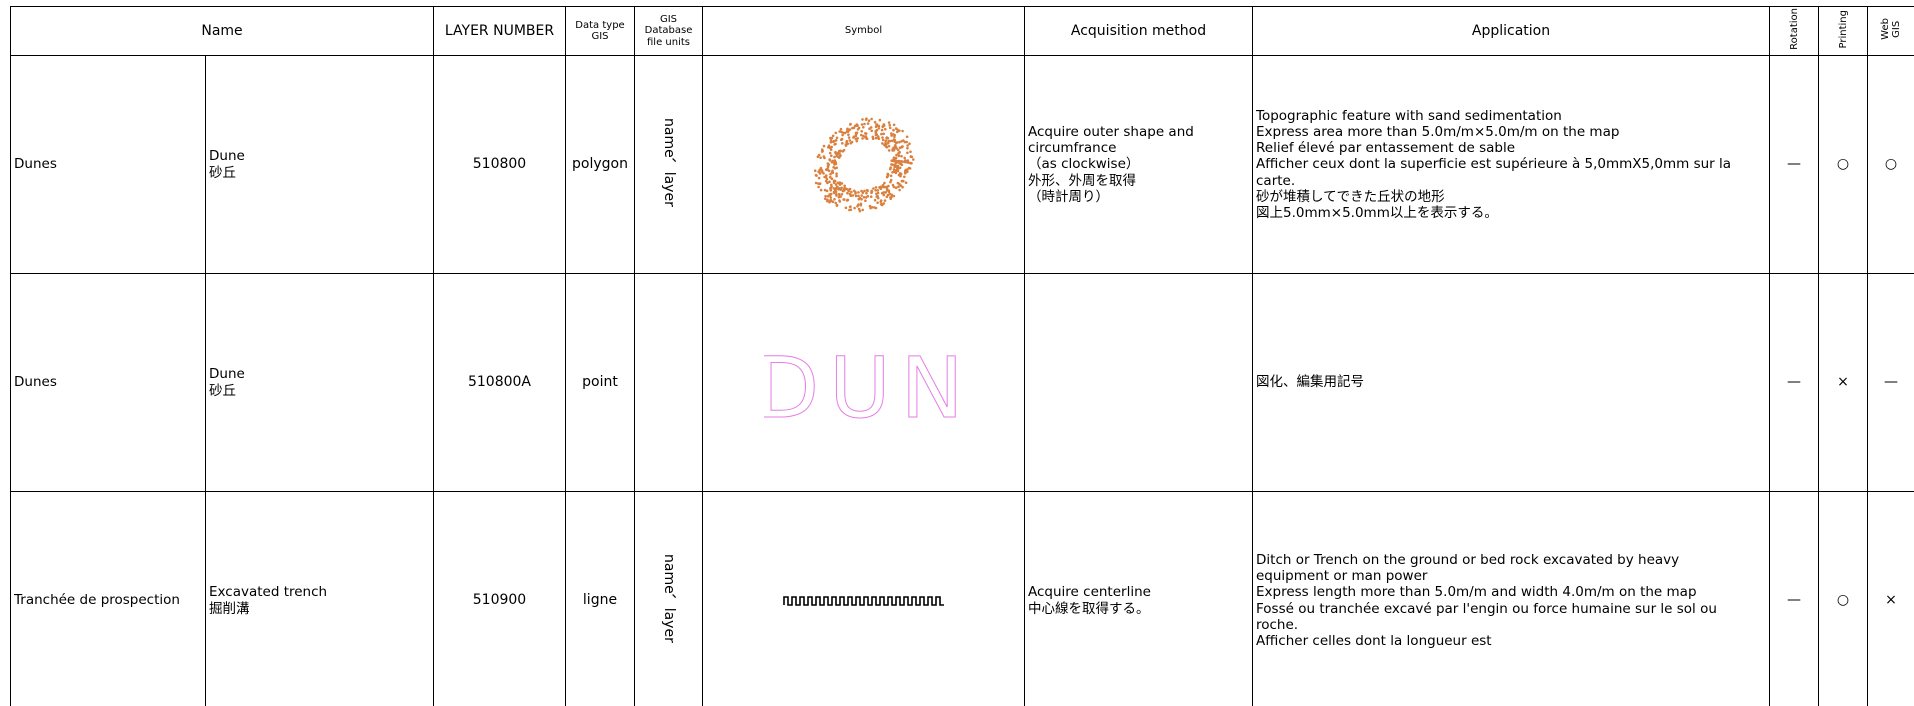 The image size is (1914, 706). What do you see at coordinates (35, 164) in the screenshot?
I see `cell-text: Dunes` at bounding box center [35, 164].